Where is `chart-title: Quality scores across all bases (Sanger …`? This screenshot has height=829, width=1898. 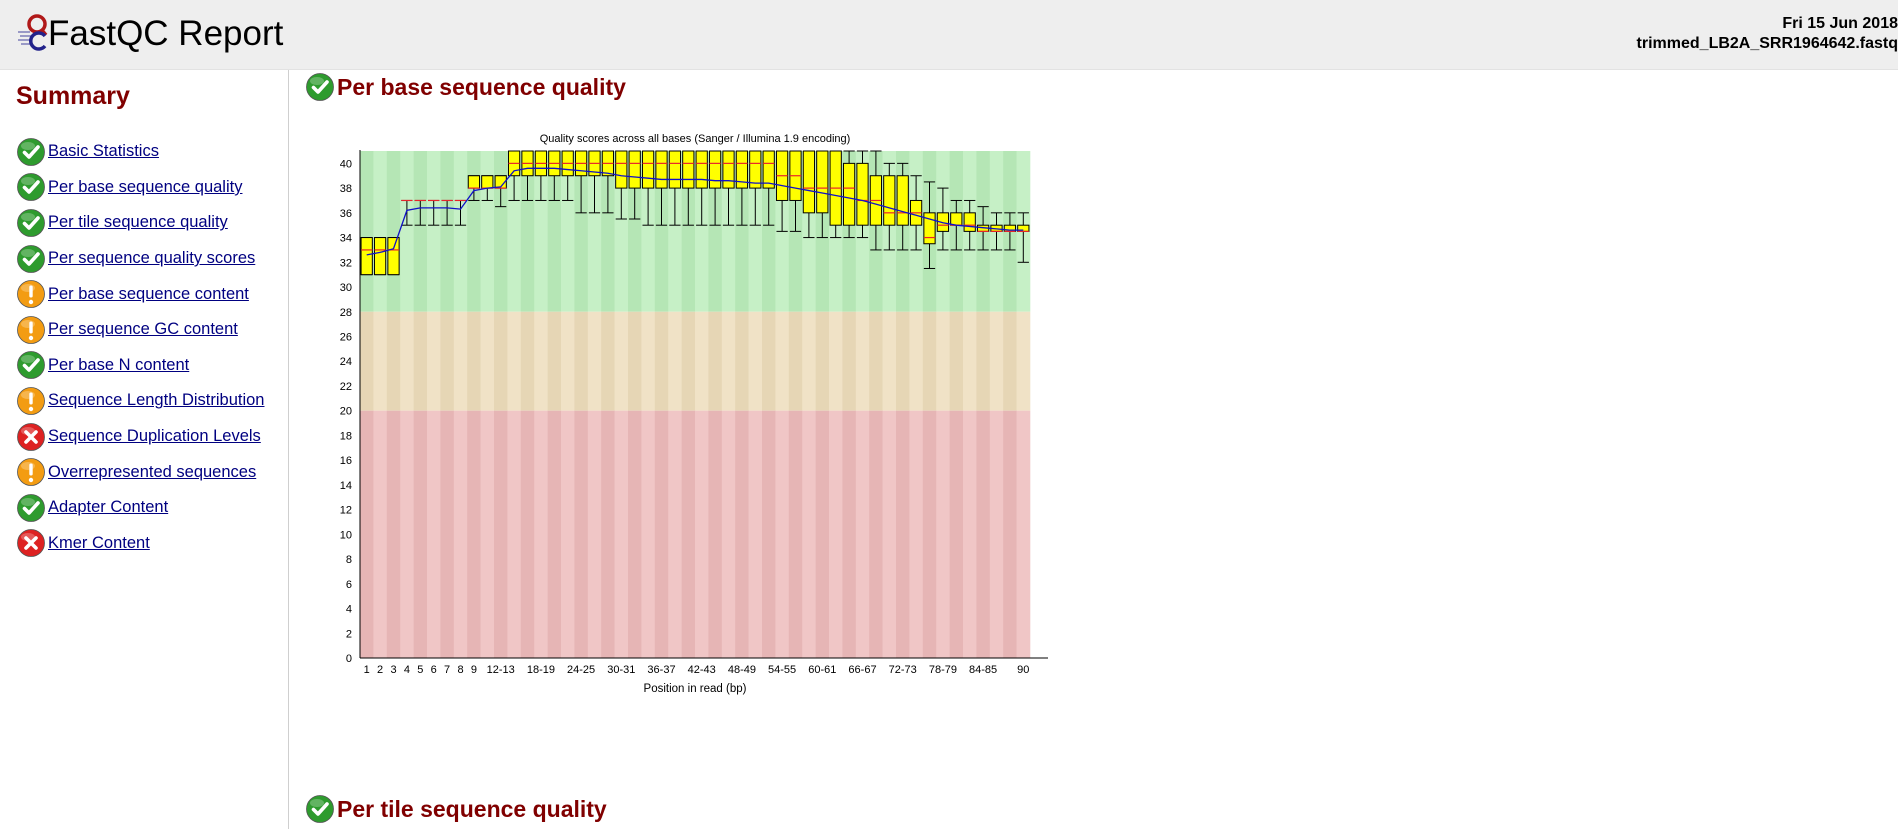 chart-title: Quality scores across all bases (Sanger … is located at coordinates (695, 139).